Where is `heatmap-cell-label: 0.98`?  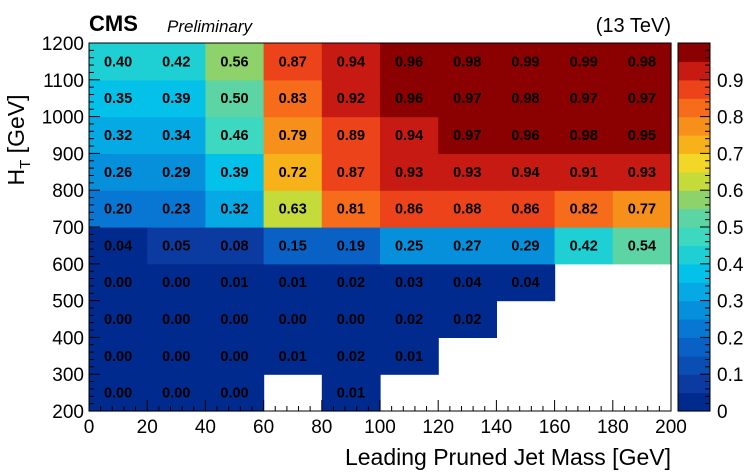
heatmap-cell-label: 0.98 is located at coordinates (525, 99).